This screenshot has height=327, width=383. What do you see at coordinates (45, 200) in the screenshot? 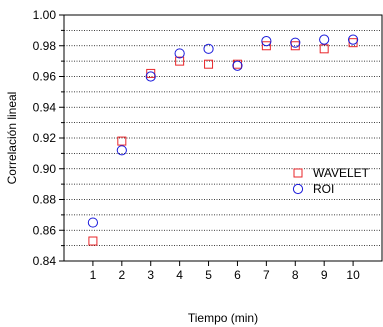
I see `y-tick-label: 0.88` at bounding box center [45, 200].